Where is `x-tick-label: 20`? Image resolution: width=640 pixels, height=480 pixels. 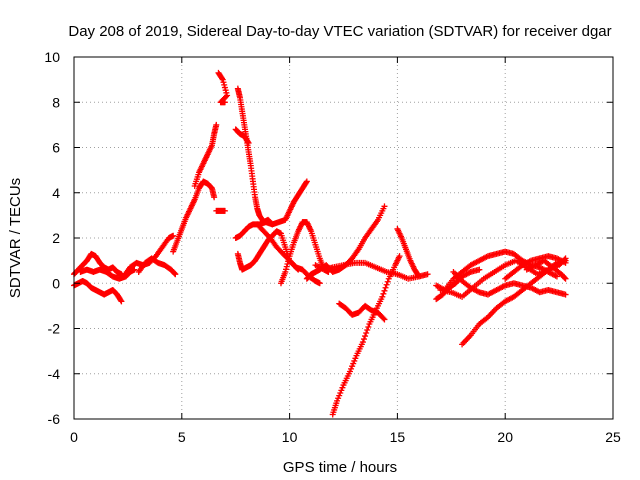 x-tick-label: 20 is located at coordinates (505, 437).